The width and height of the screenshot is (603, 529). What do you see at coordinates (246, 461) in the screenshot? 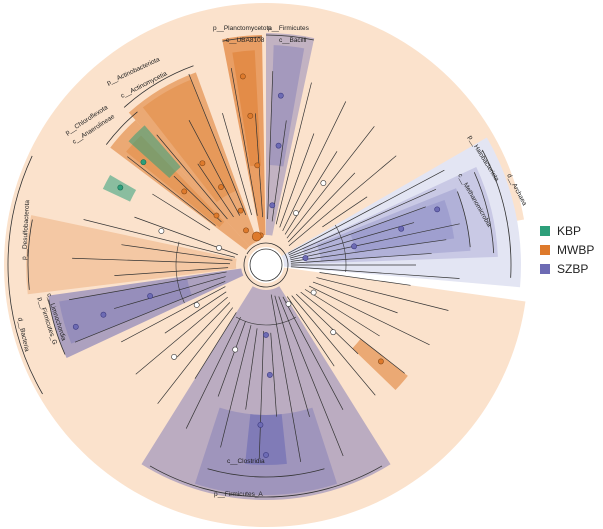
I see `label-clostridia: c__Clostridia` at bounding box center [246, 461].